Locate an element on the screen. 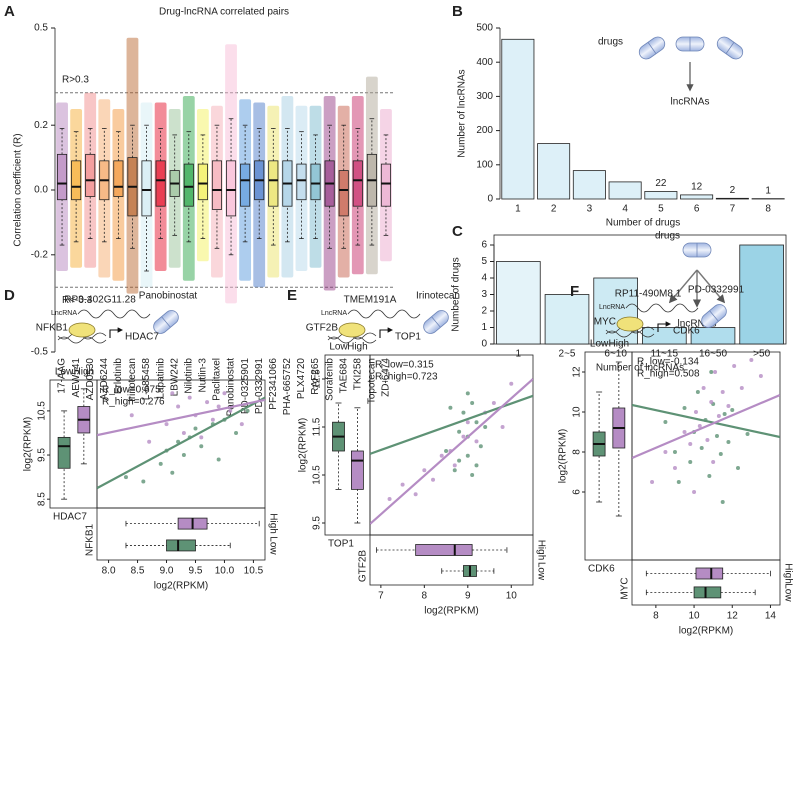  x-tick-label: Topotecan is located at coordinates (372, 381).